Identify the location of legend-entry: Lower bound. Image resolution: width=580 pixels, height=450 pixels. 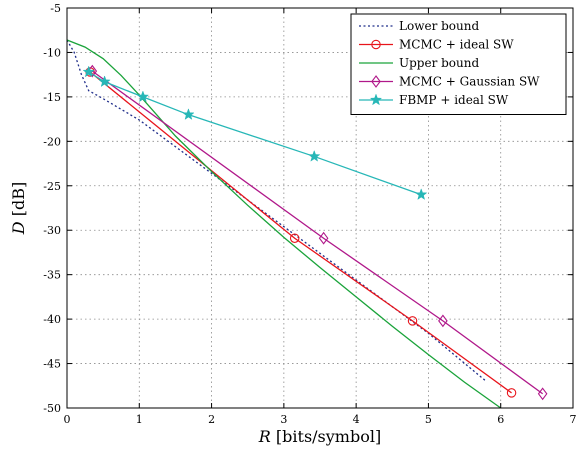
(419, 26).